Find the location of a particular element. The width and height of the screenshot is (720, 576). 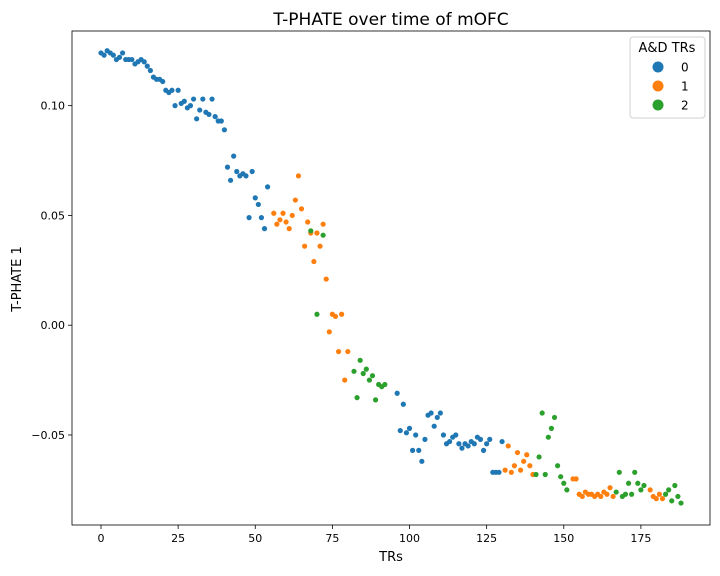

y-tick-label: −0.05 is located at coordinates (48, 435).